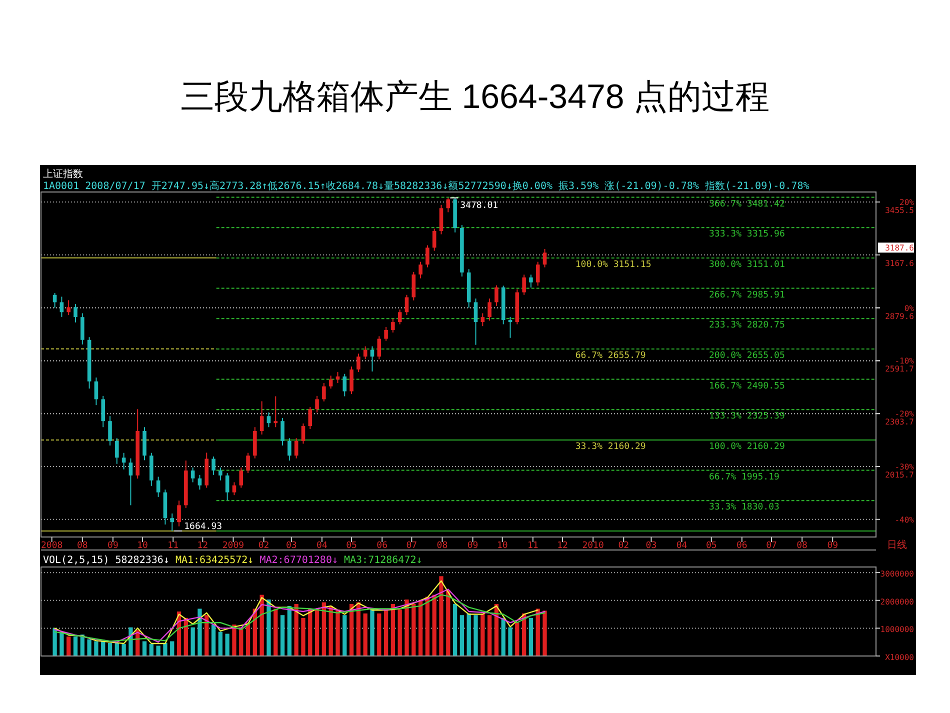 This screenshot has width=950, height=713. Describe the element at coordinates (382, 546) in the screenshot. I see `x-tick-label: 06` at that location.